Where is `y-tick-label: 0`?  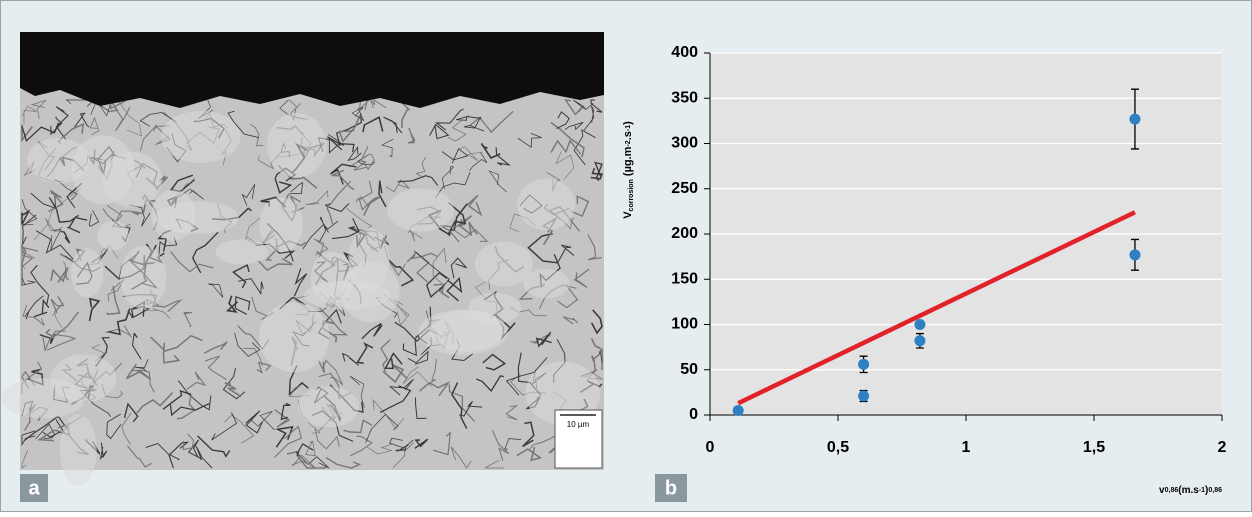
y-tick-label: 0 is located at coordinates (693, 414).